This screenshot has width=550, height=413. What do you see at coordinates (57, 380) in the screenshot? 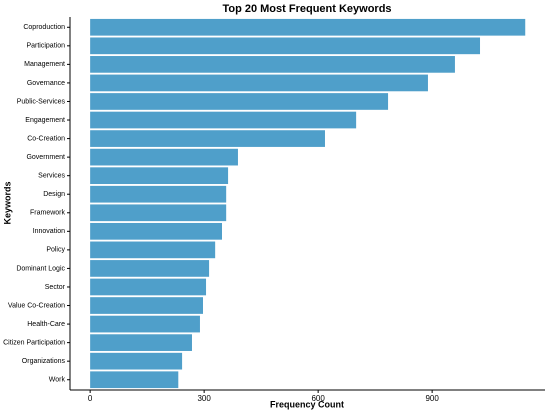
I see `y-tick-label: Work` at bounding box center [57, 380].